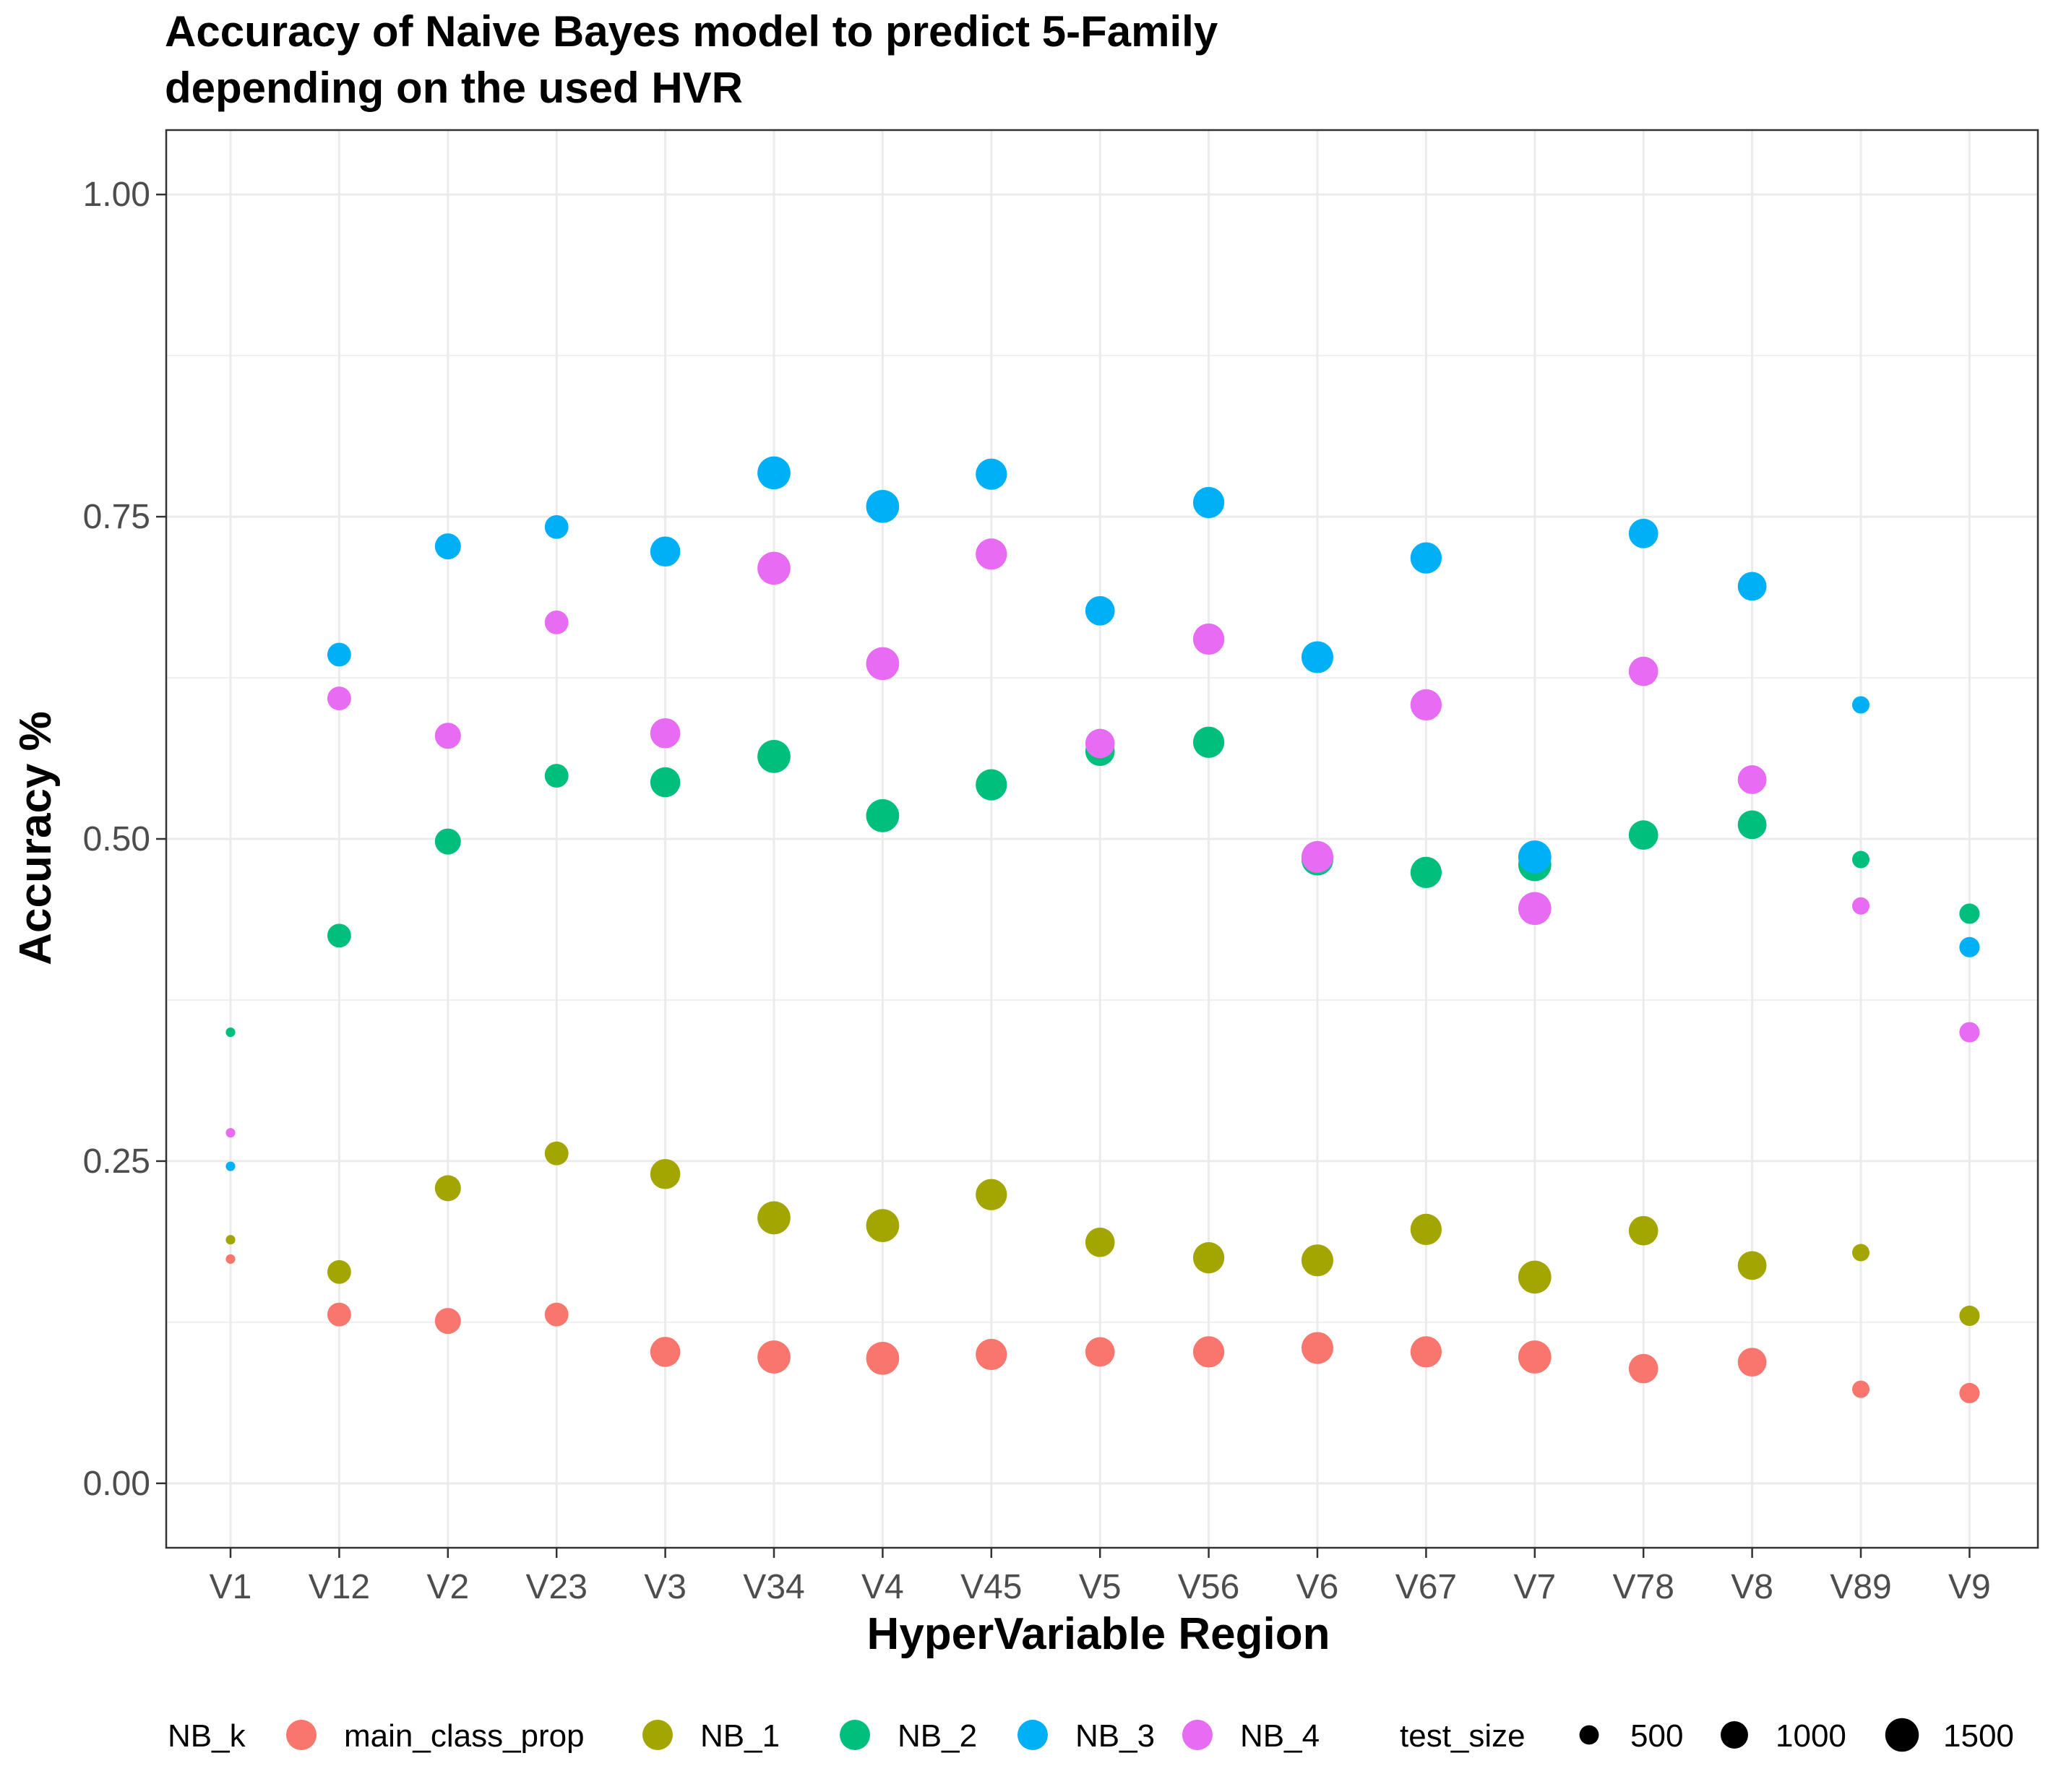 This screenshot has height=1792, width=2048. Describe the element at coordinates (339, 935) in the screenshot. I see `point-nb-2-v12` at that location.